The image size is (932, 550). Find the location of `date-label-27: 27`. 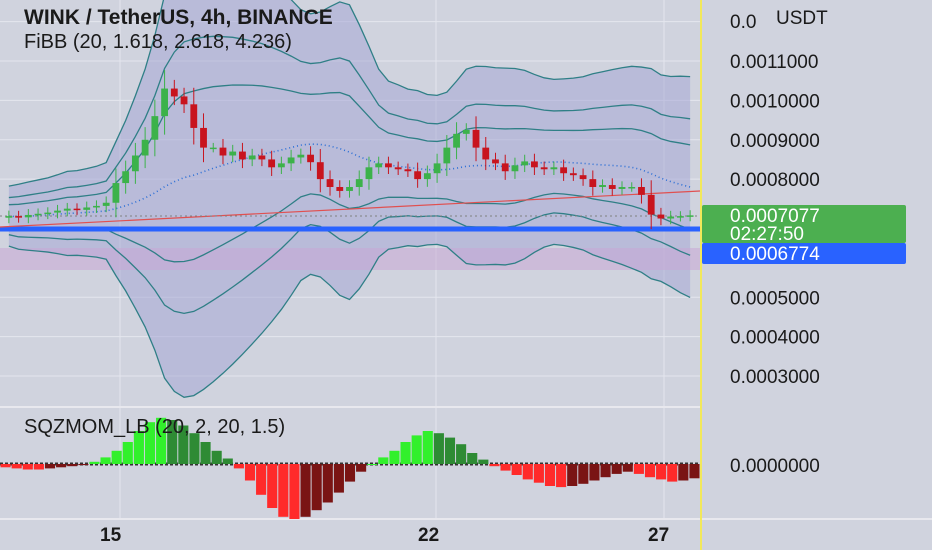

date-label-27: 27 is located at coordinates (658, 535).